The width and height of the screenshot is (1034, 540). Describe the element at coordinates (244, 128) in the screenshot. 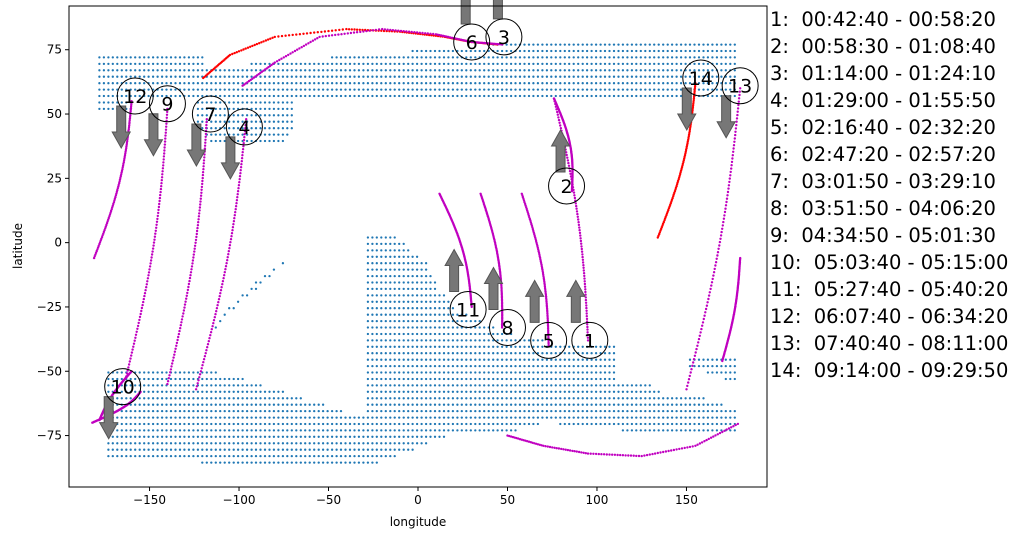

I see `pass-marker-label-4: 4` at that location.